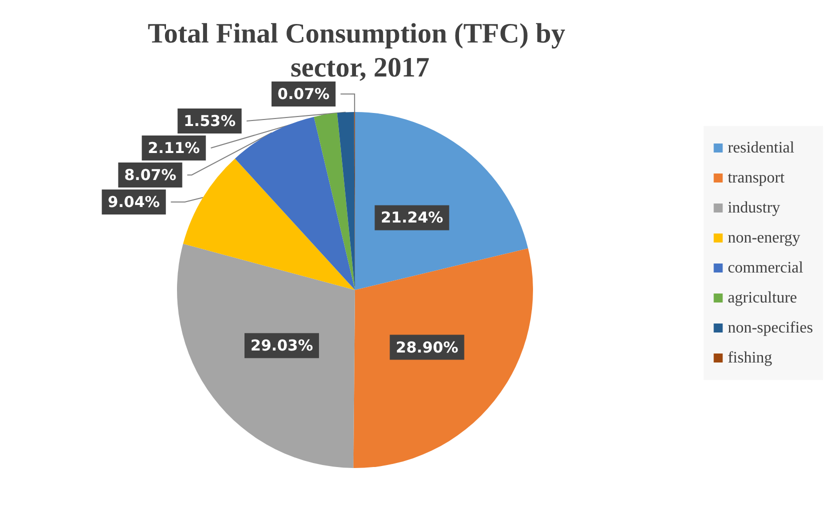 Image resolution: width=835 pixels, height=506 pixels. I want to click on chart-title: Total Final Consumption (TFC) by sector, 2017, so click(360, 51).